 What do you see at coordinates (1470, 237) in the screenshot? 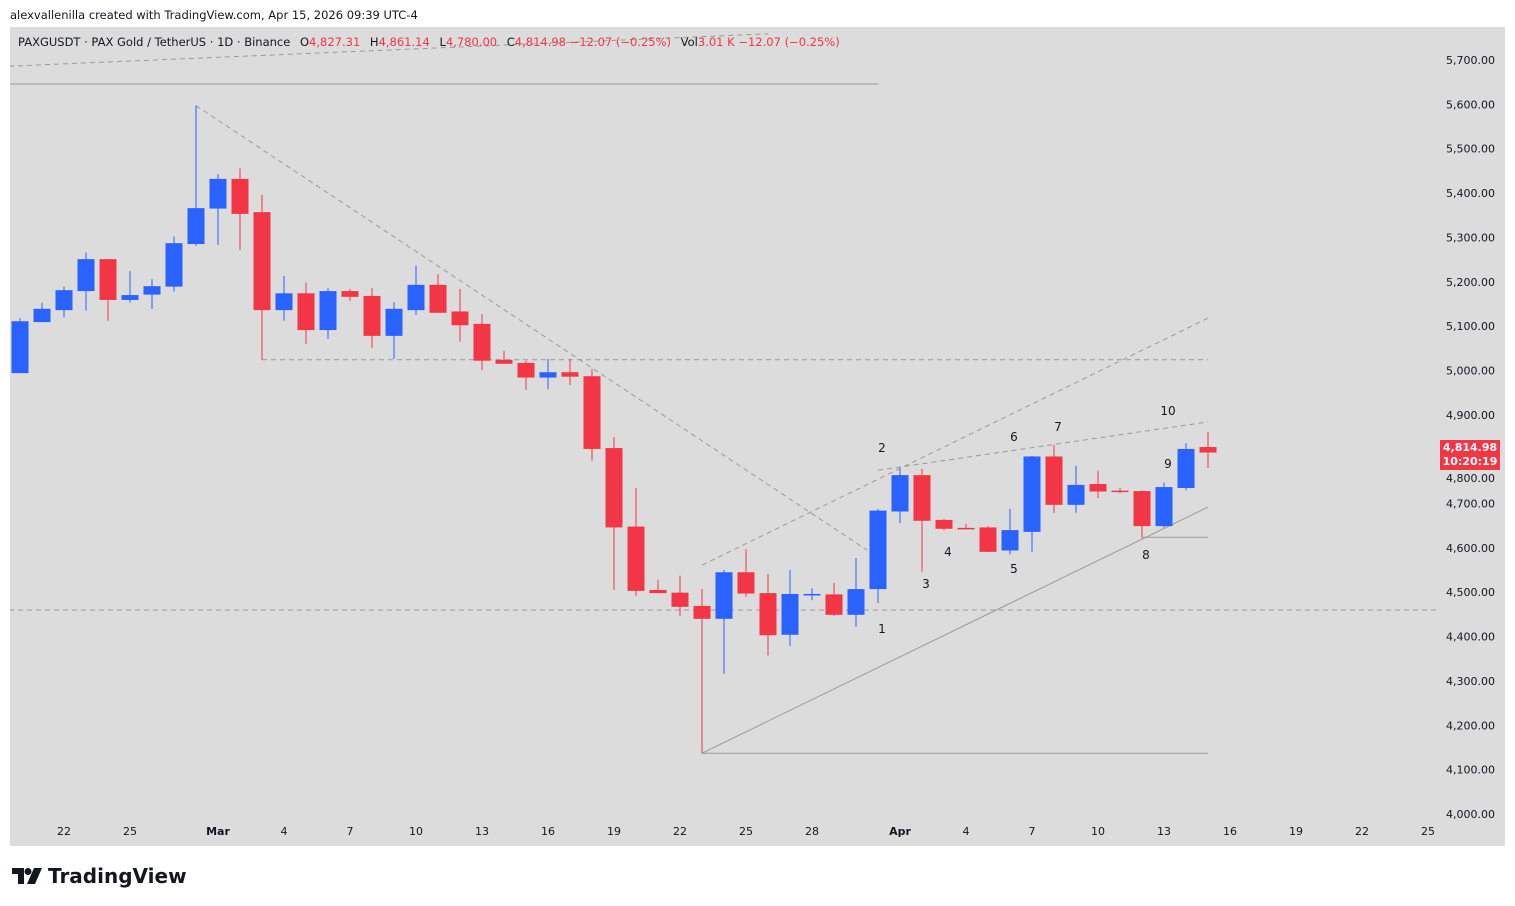
I see `y-tick-label: 5,300.00` at bounding box center [1470, 237].